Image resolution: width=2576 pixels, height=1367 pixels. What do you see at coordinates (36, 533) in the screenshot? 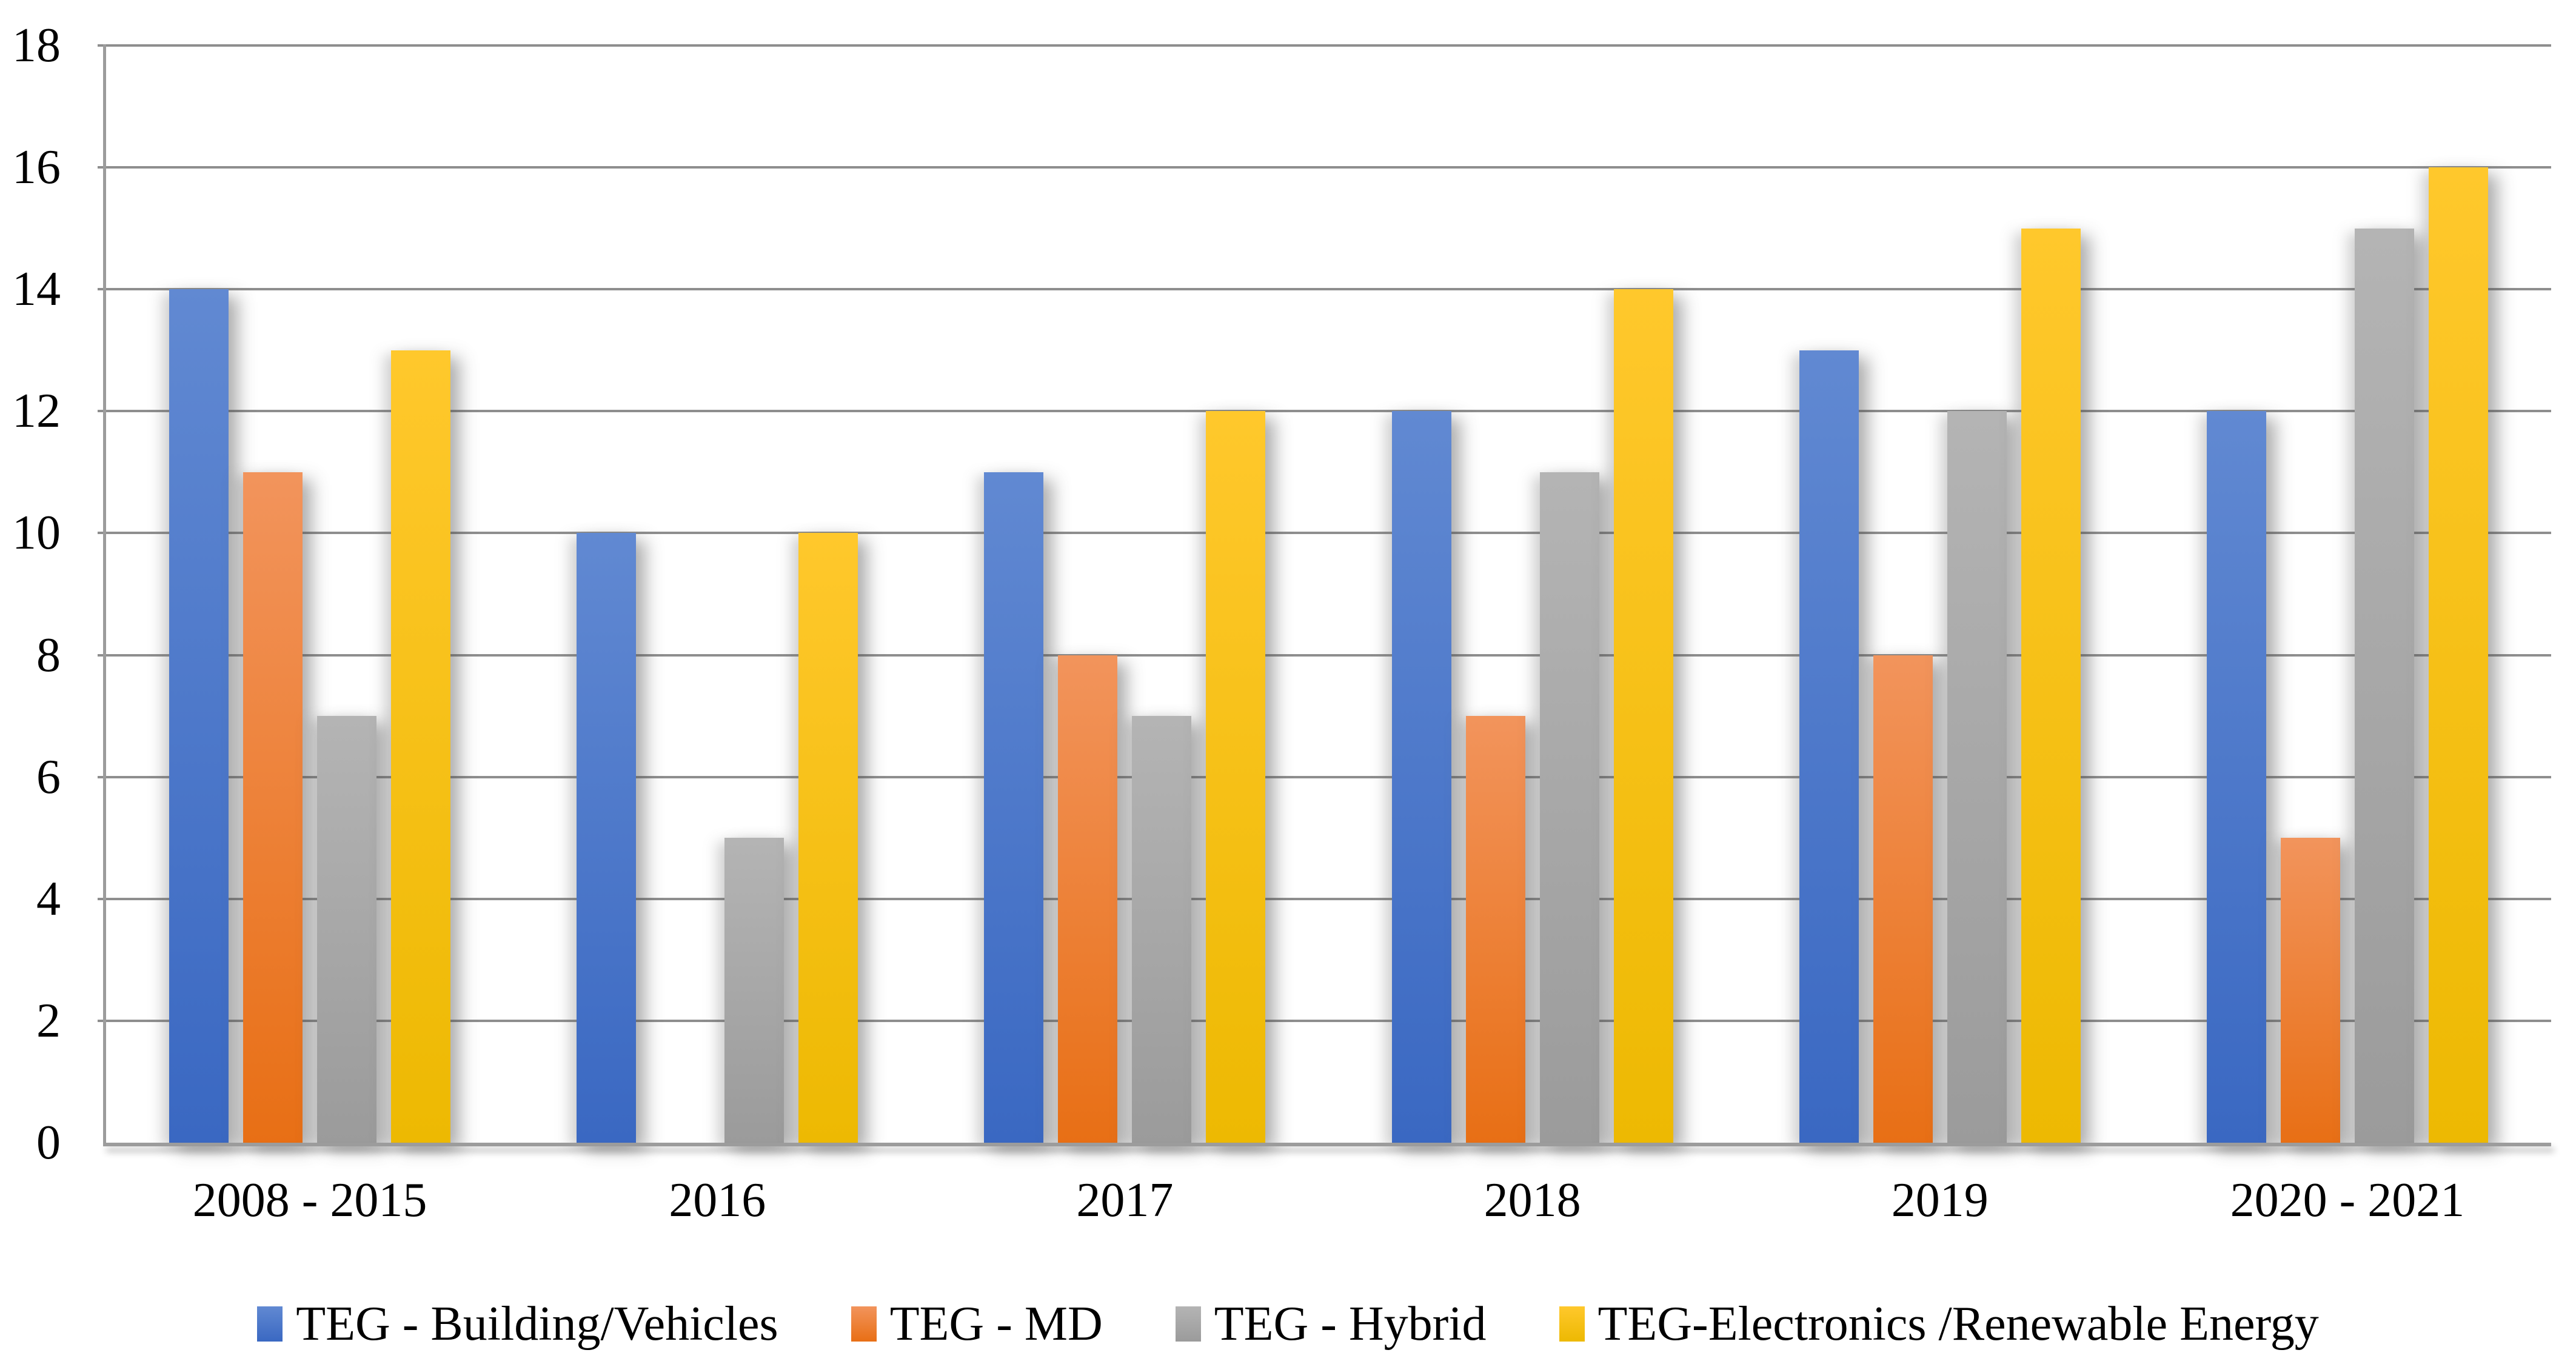
I see `y-tick-label: 10` at bounding box center [36, 533].